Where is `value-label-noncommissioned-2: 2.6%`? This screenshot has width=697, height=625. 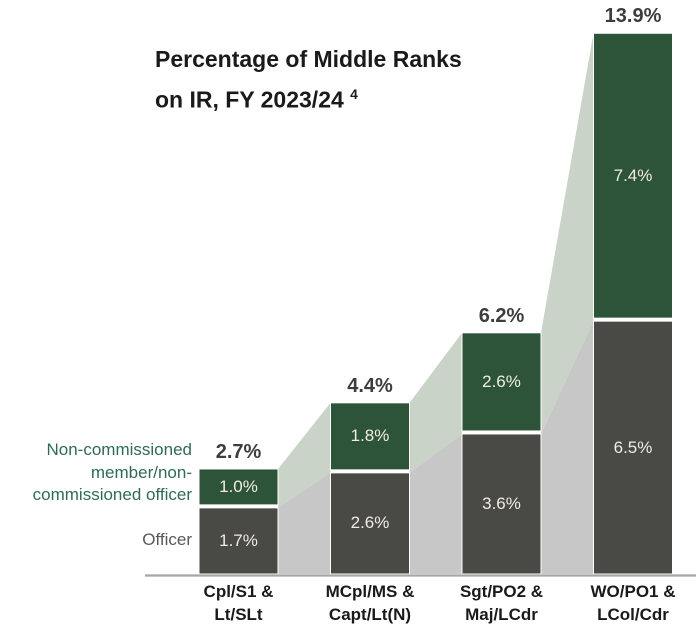 value-label-noncommissioned-2: 2.6% is located at coordinates (501, 381).